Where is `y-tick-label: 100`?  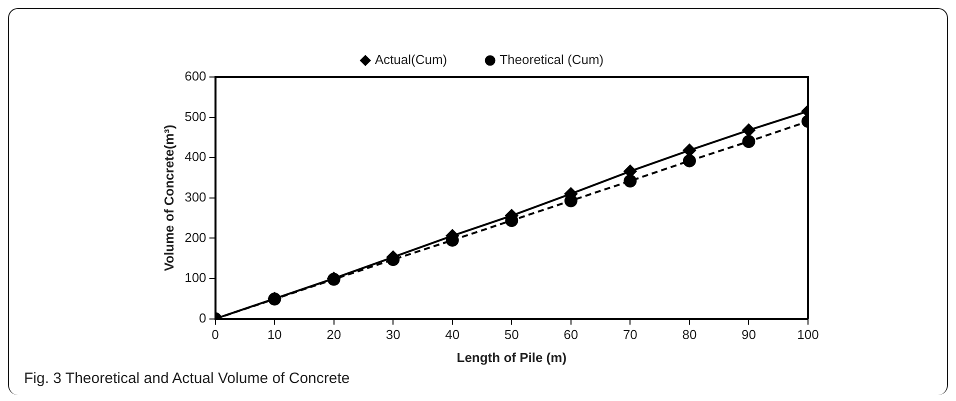
y-tick-label: 100 is located at coordinates (195, 278).